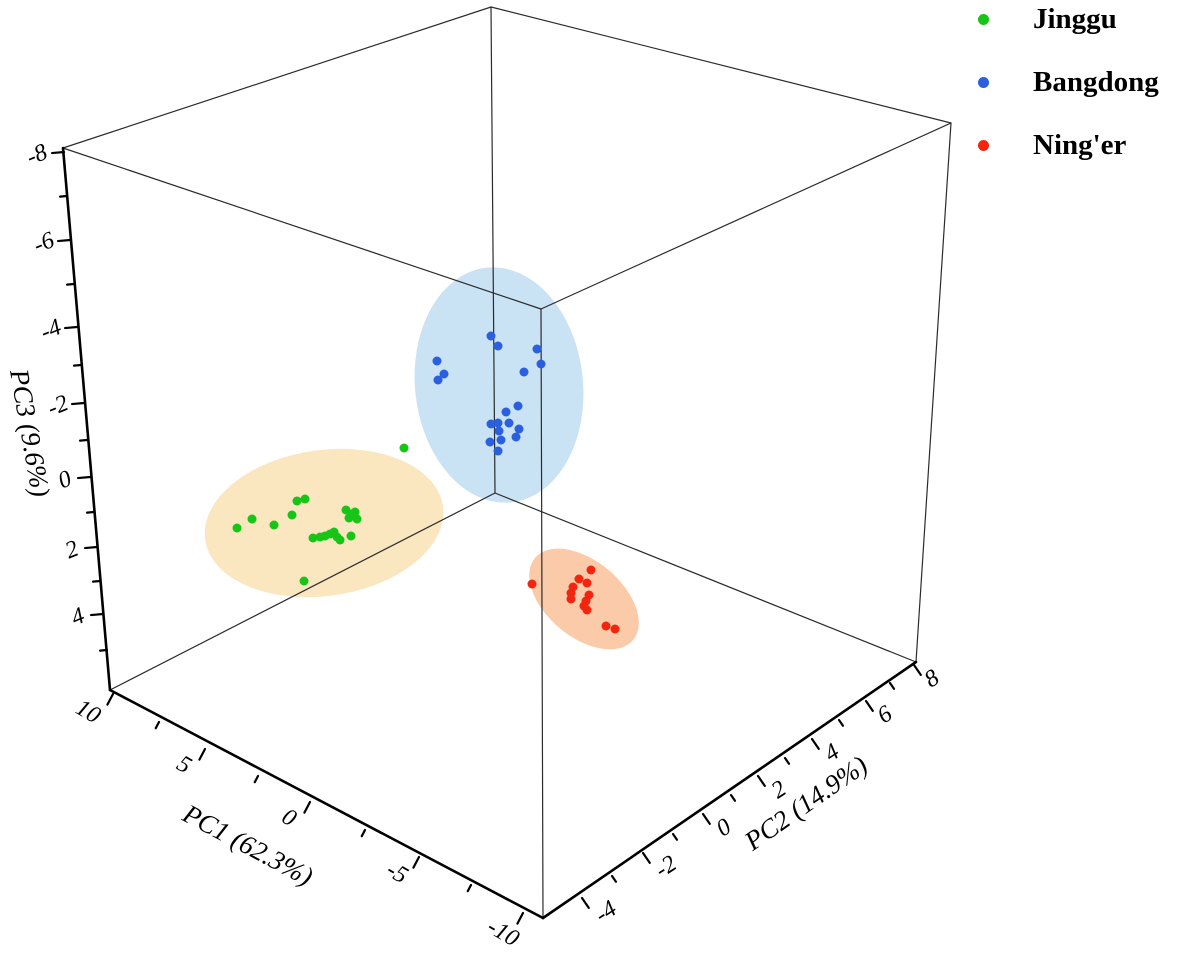 This screenshot has height=967, width=1200. What do you see at coordinates (397, 873) in the screenshot?
I see `pc1-tick-label: -5` at bounding box center [397, 873].